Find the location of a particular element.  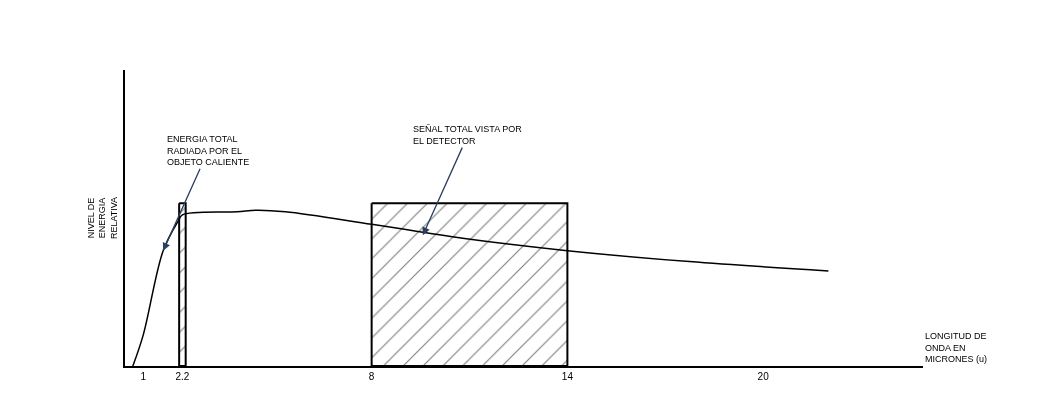

x-tick-label: 8 is located at coordinates (371, 376).